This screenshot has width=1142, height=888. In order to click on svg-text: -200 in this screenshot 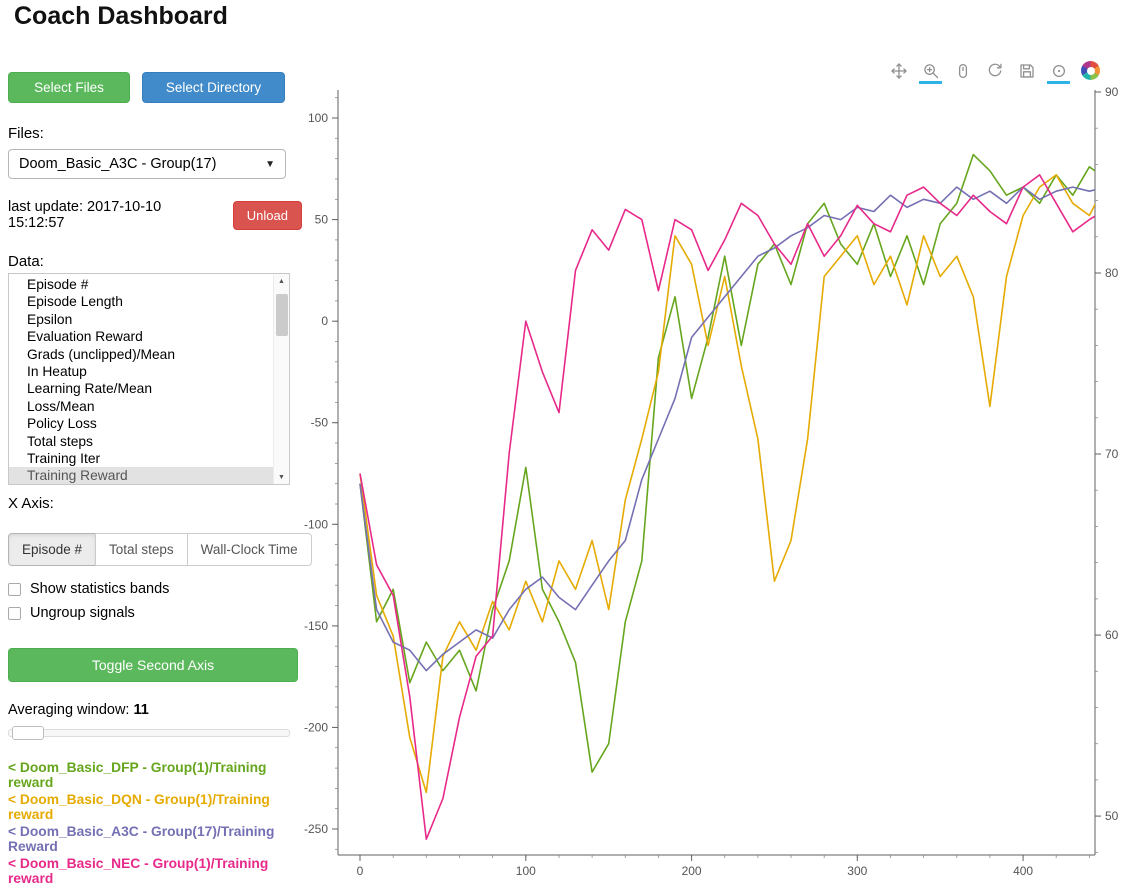, I will do `click(316, 727)`.